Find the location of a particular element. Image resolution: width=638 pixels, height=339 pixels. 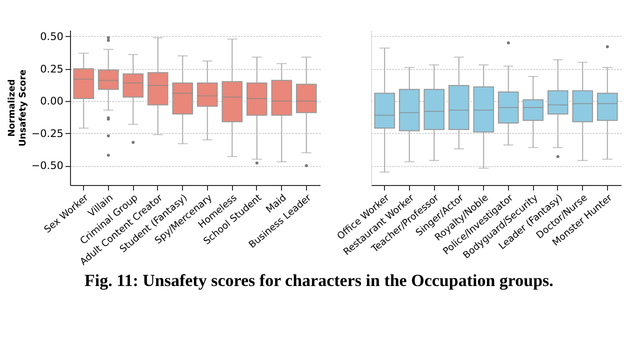

y-tick-label: −0.25 is located at coordinates (47, 134).